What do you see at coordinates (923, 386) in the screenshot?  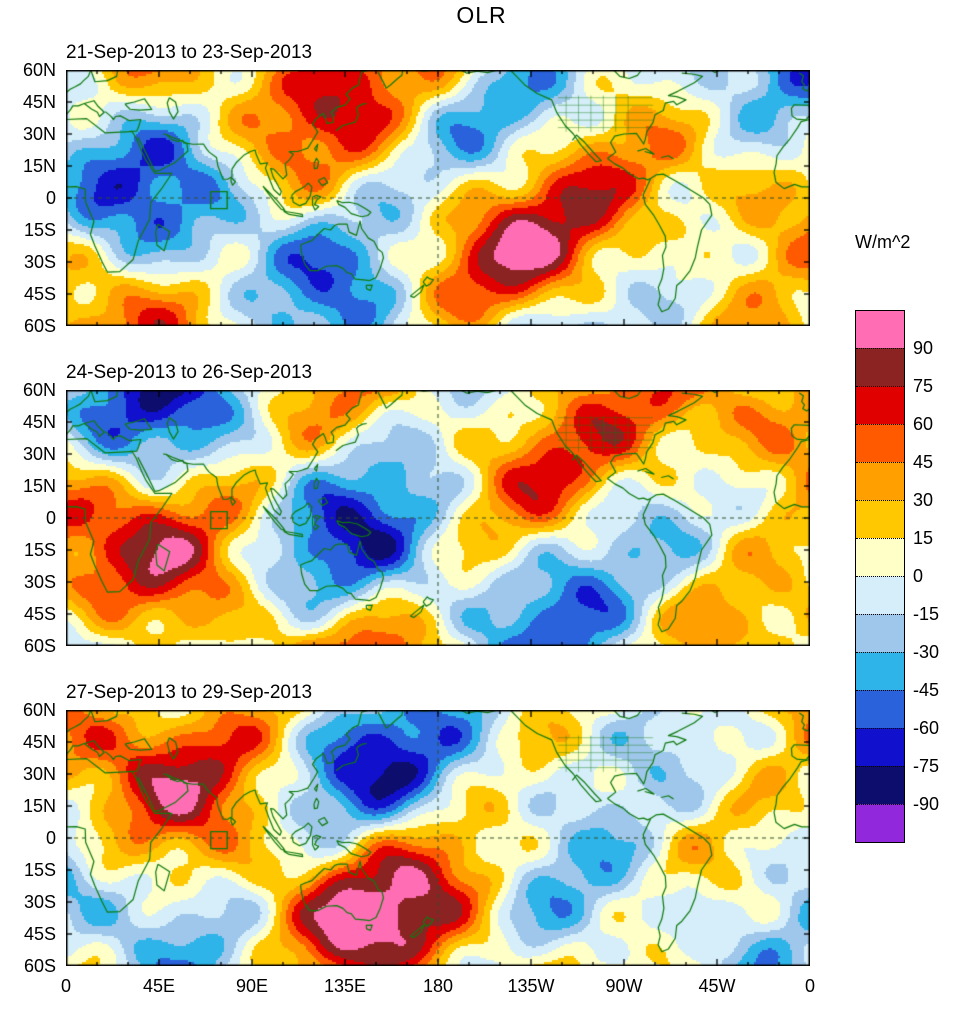 I see `colorbar-label: 75` at bounding box center [923, 386].